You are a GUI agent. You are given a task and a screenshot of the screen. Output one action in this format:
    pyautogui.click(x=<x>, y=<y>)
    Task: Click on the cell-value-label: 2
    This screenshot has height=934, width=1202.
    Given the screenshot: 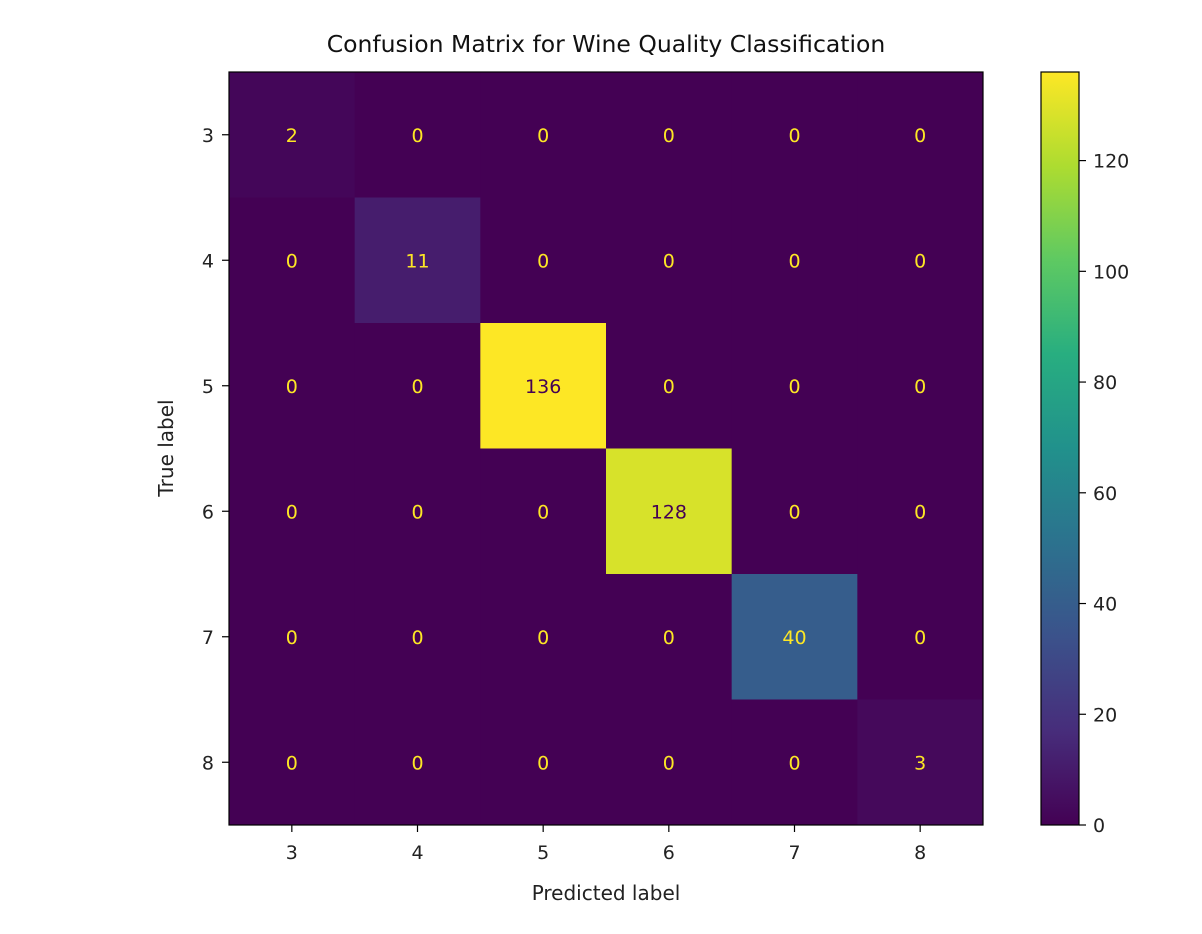 What is the action you would take?
    pyautogui.click(x=292, y=136)
    